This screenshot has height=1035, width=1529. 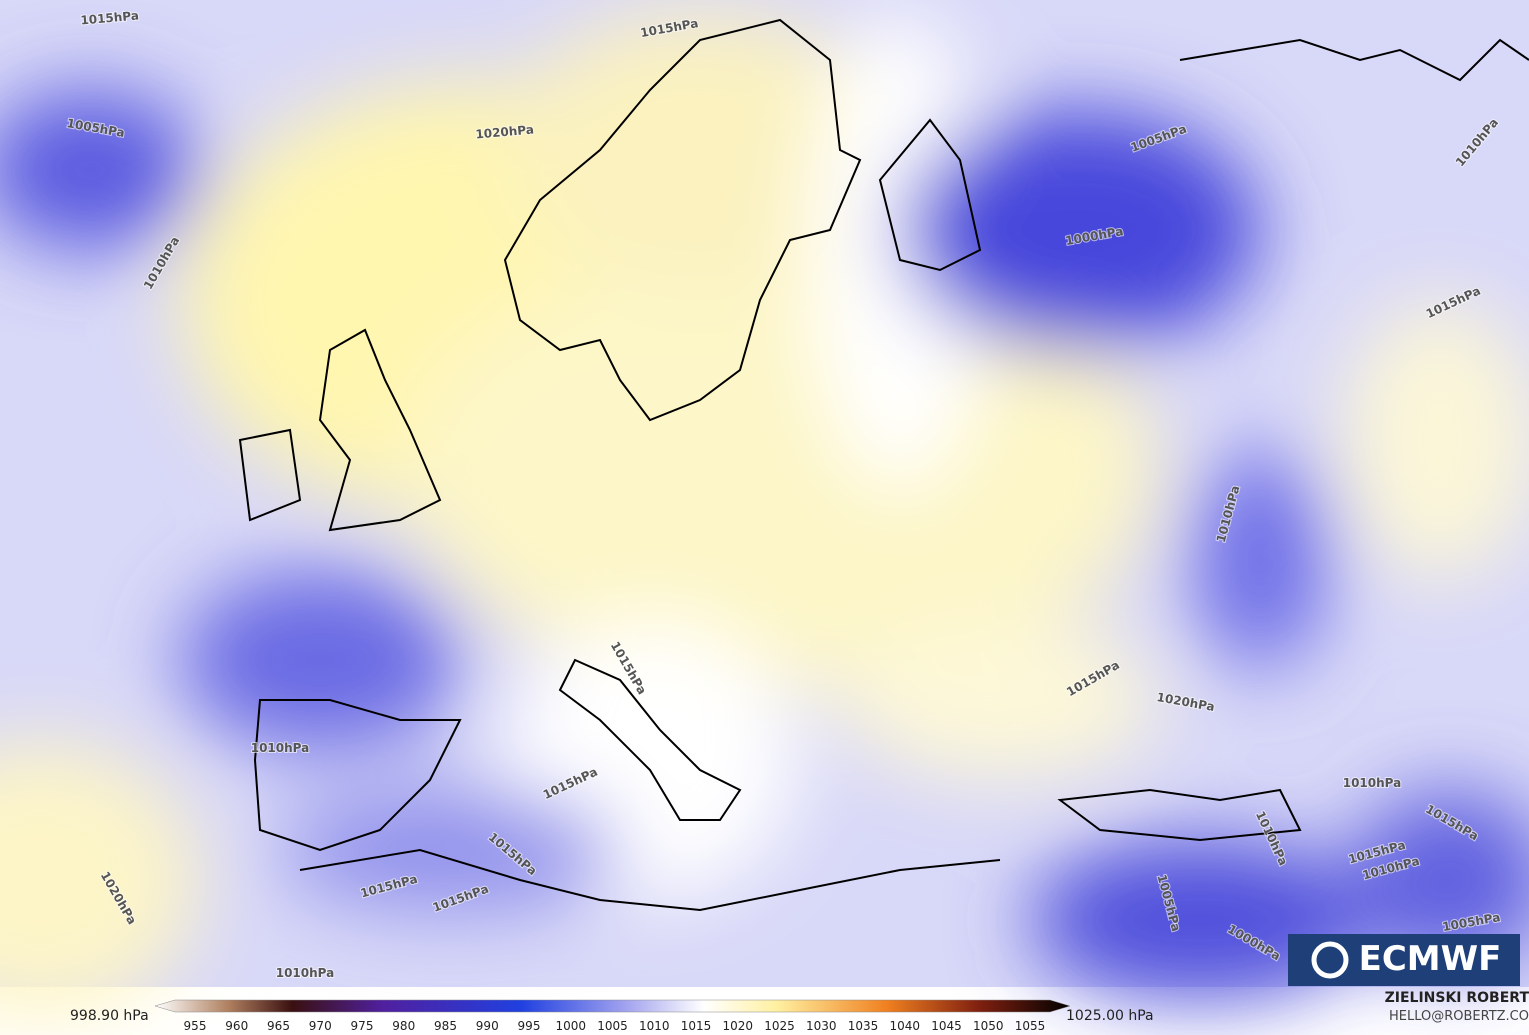 What do you see at coordinates (904, 1026) in the screenshot?
I see `colorbar-tick: 1040` at bounding box center [904, 1026].